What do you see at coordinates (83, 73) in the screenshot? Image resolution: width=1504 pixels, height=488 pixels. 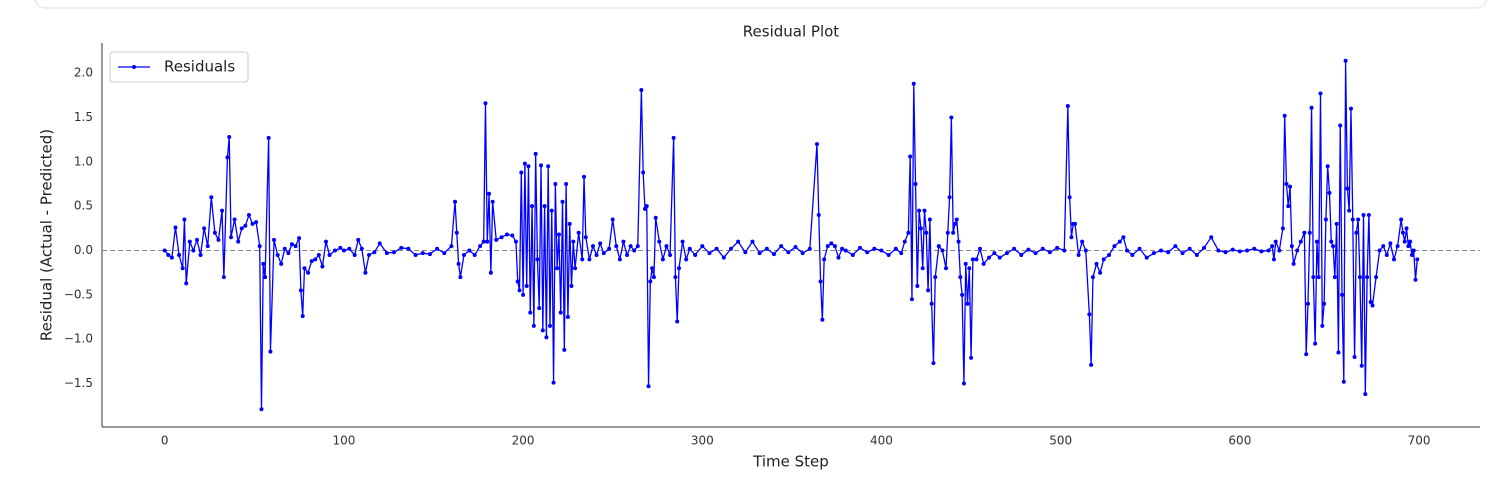 I see `y-tick-label: 2.0` at bounding box center [83, 73].